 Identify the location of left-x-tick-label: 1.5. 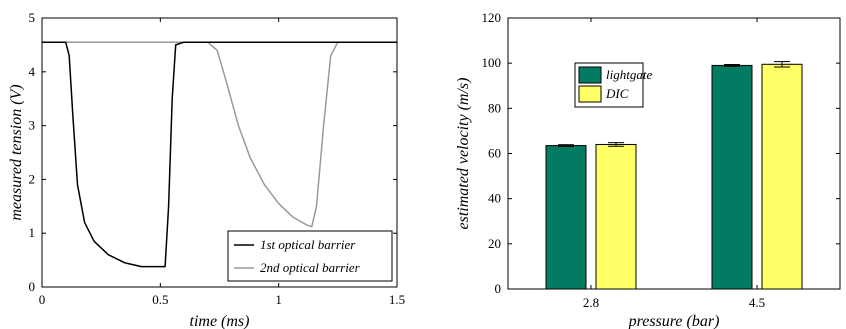
(397, 299).